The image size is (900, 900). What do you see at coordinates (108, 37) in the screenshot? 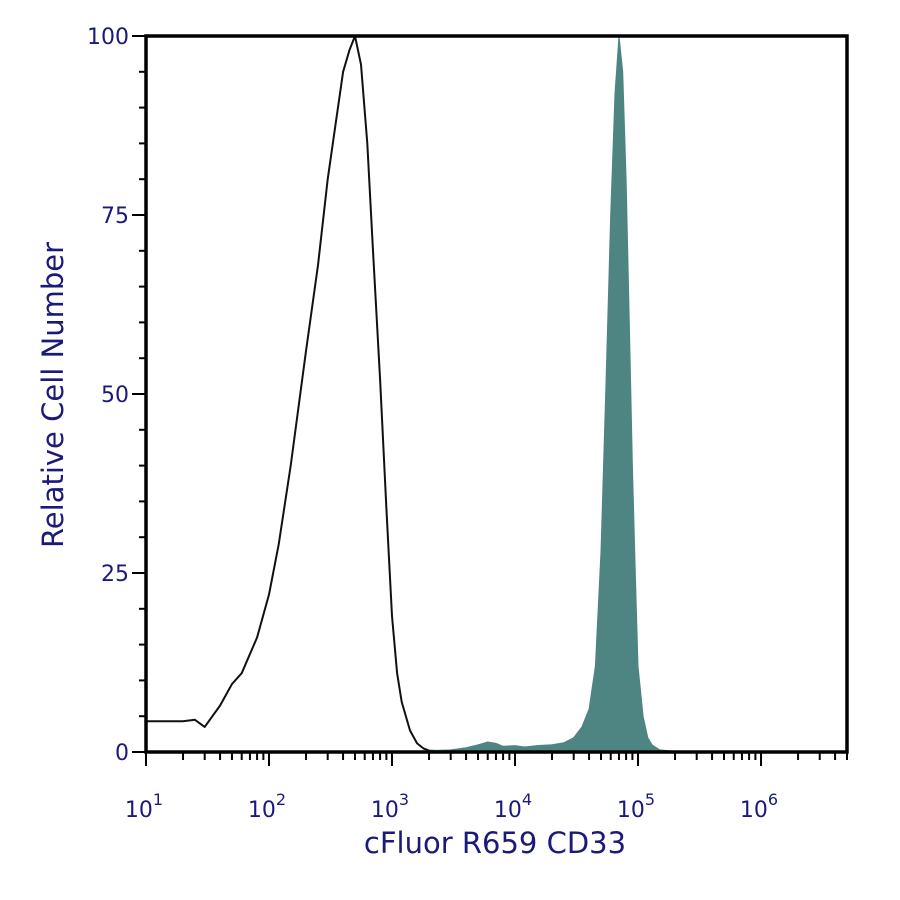
I see `y-tick-label: 100` at bounding box center [108, 37].